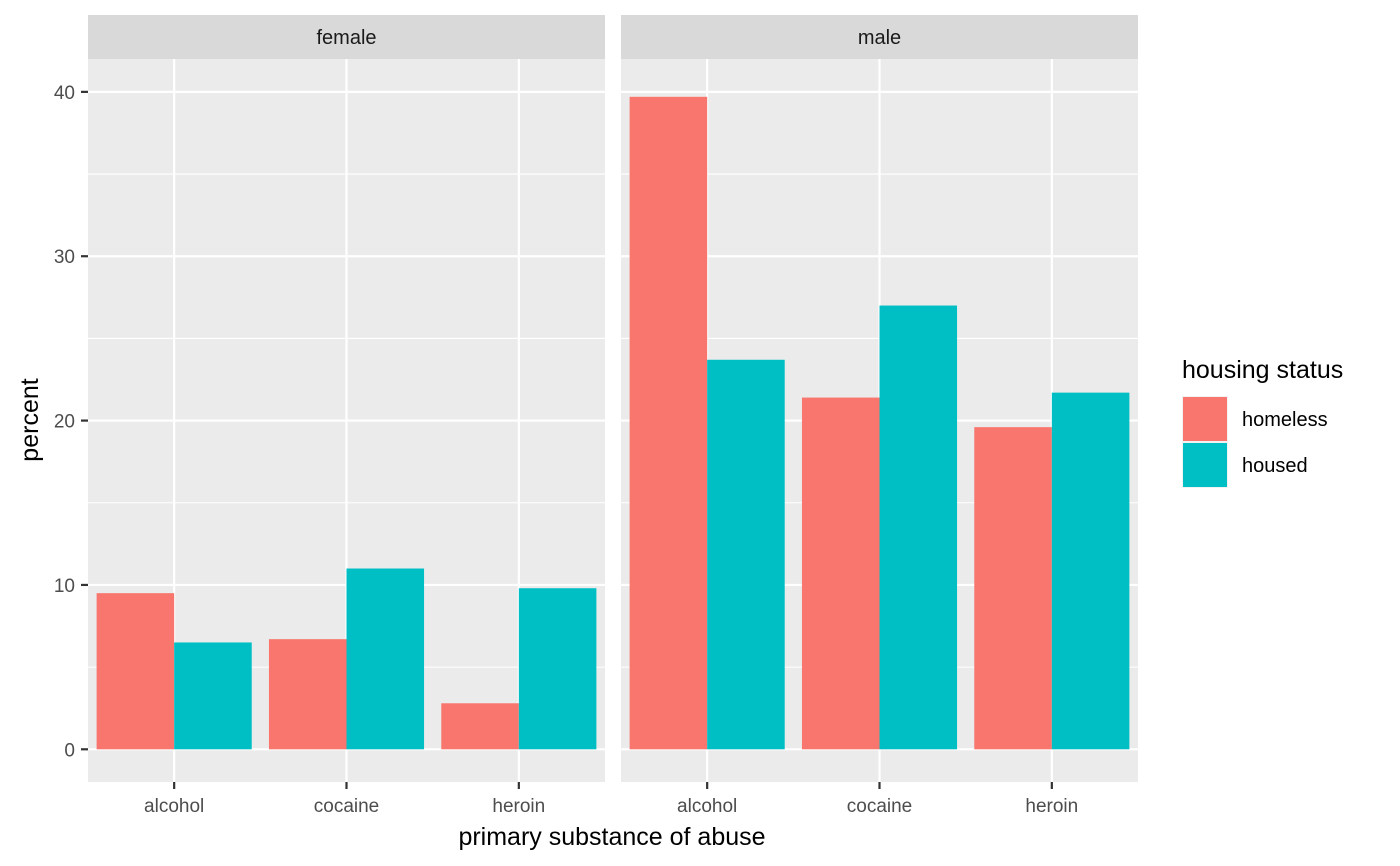  Describe the element at coordinates (135, 671) in the screenshot. I see `bar-female-alcohol-homeless` at that location.